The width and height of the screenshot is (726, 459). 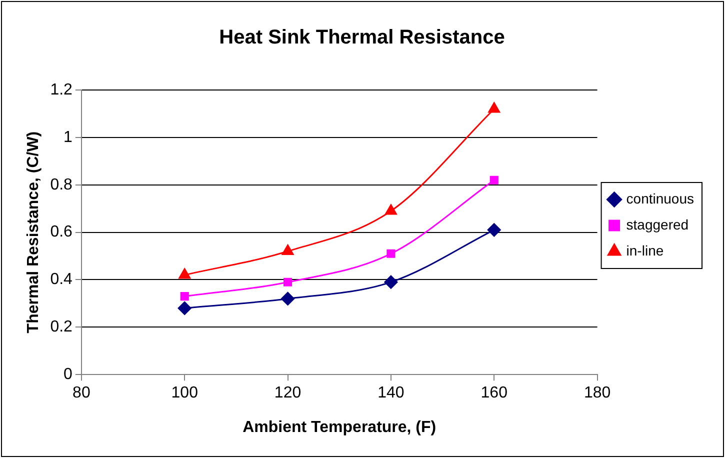 What do you see at coordinates (61, 232) in the screenshot?
I see `y-tick-label: 0.6` at bounding box center [61, 232].